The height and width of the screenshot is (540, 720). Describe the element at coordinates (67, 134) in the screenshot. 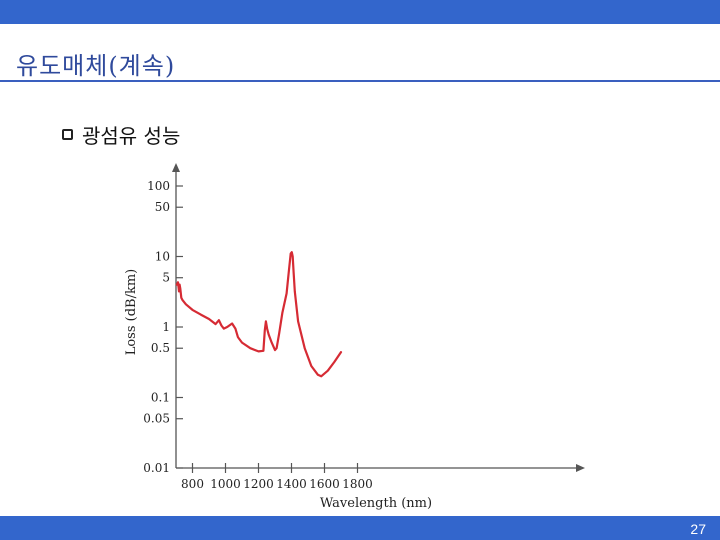

I see `checkbox-bullet-icon` at that location.